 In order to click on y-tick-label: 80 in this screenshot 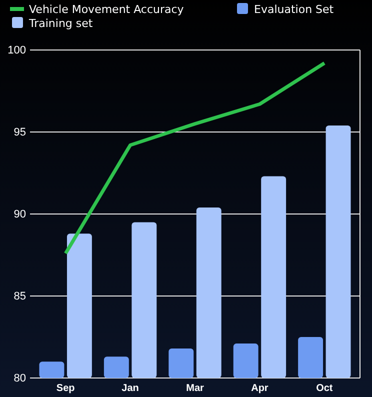, I will do `click(20, 378)`.